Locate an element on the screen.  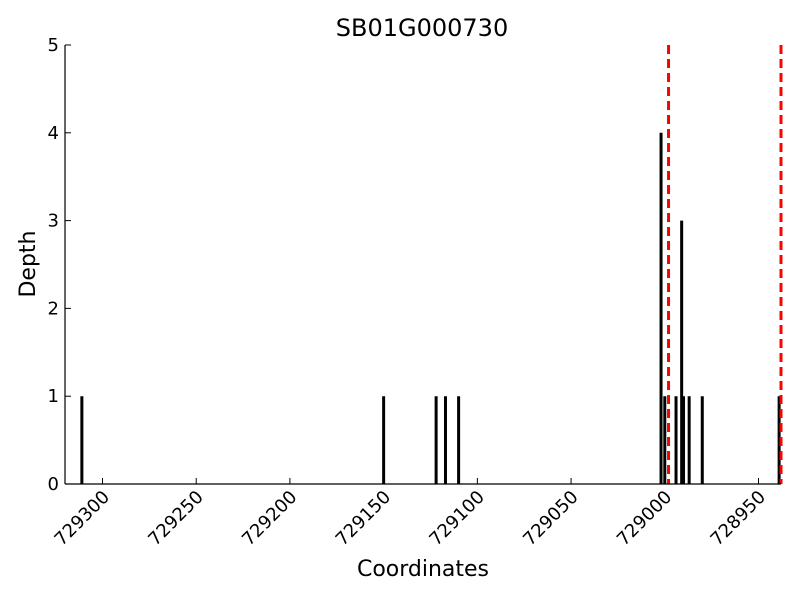
x-tick-label: 729050 is located at coordinates (550, 518).